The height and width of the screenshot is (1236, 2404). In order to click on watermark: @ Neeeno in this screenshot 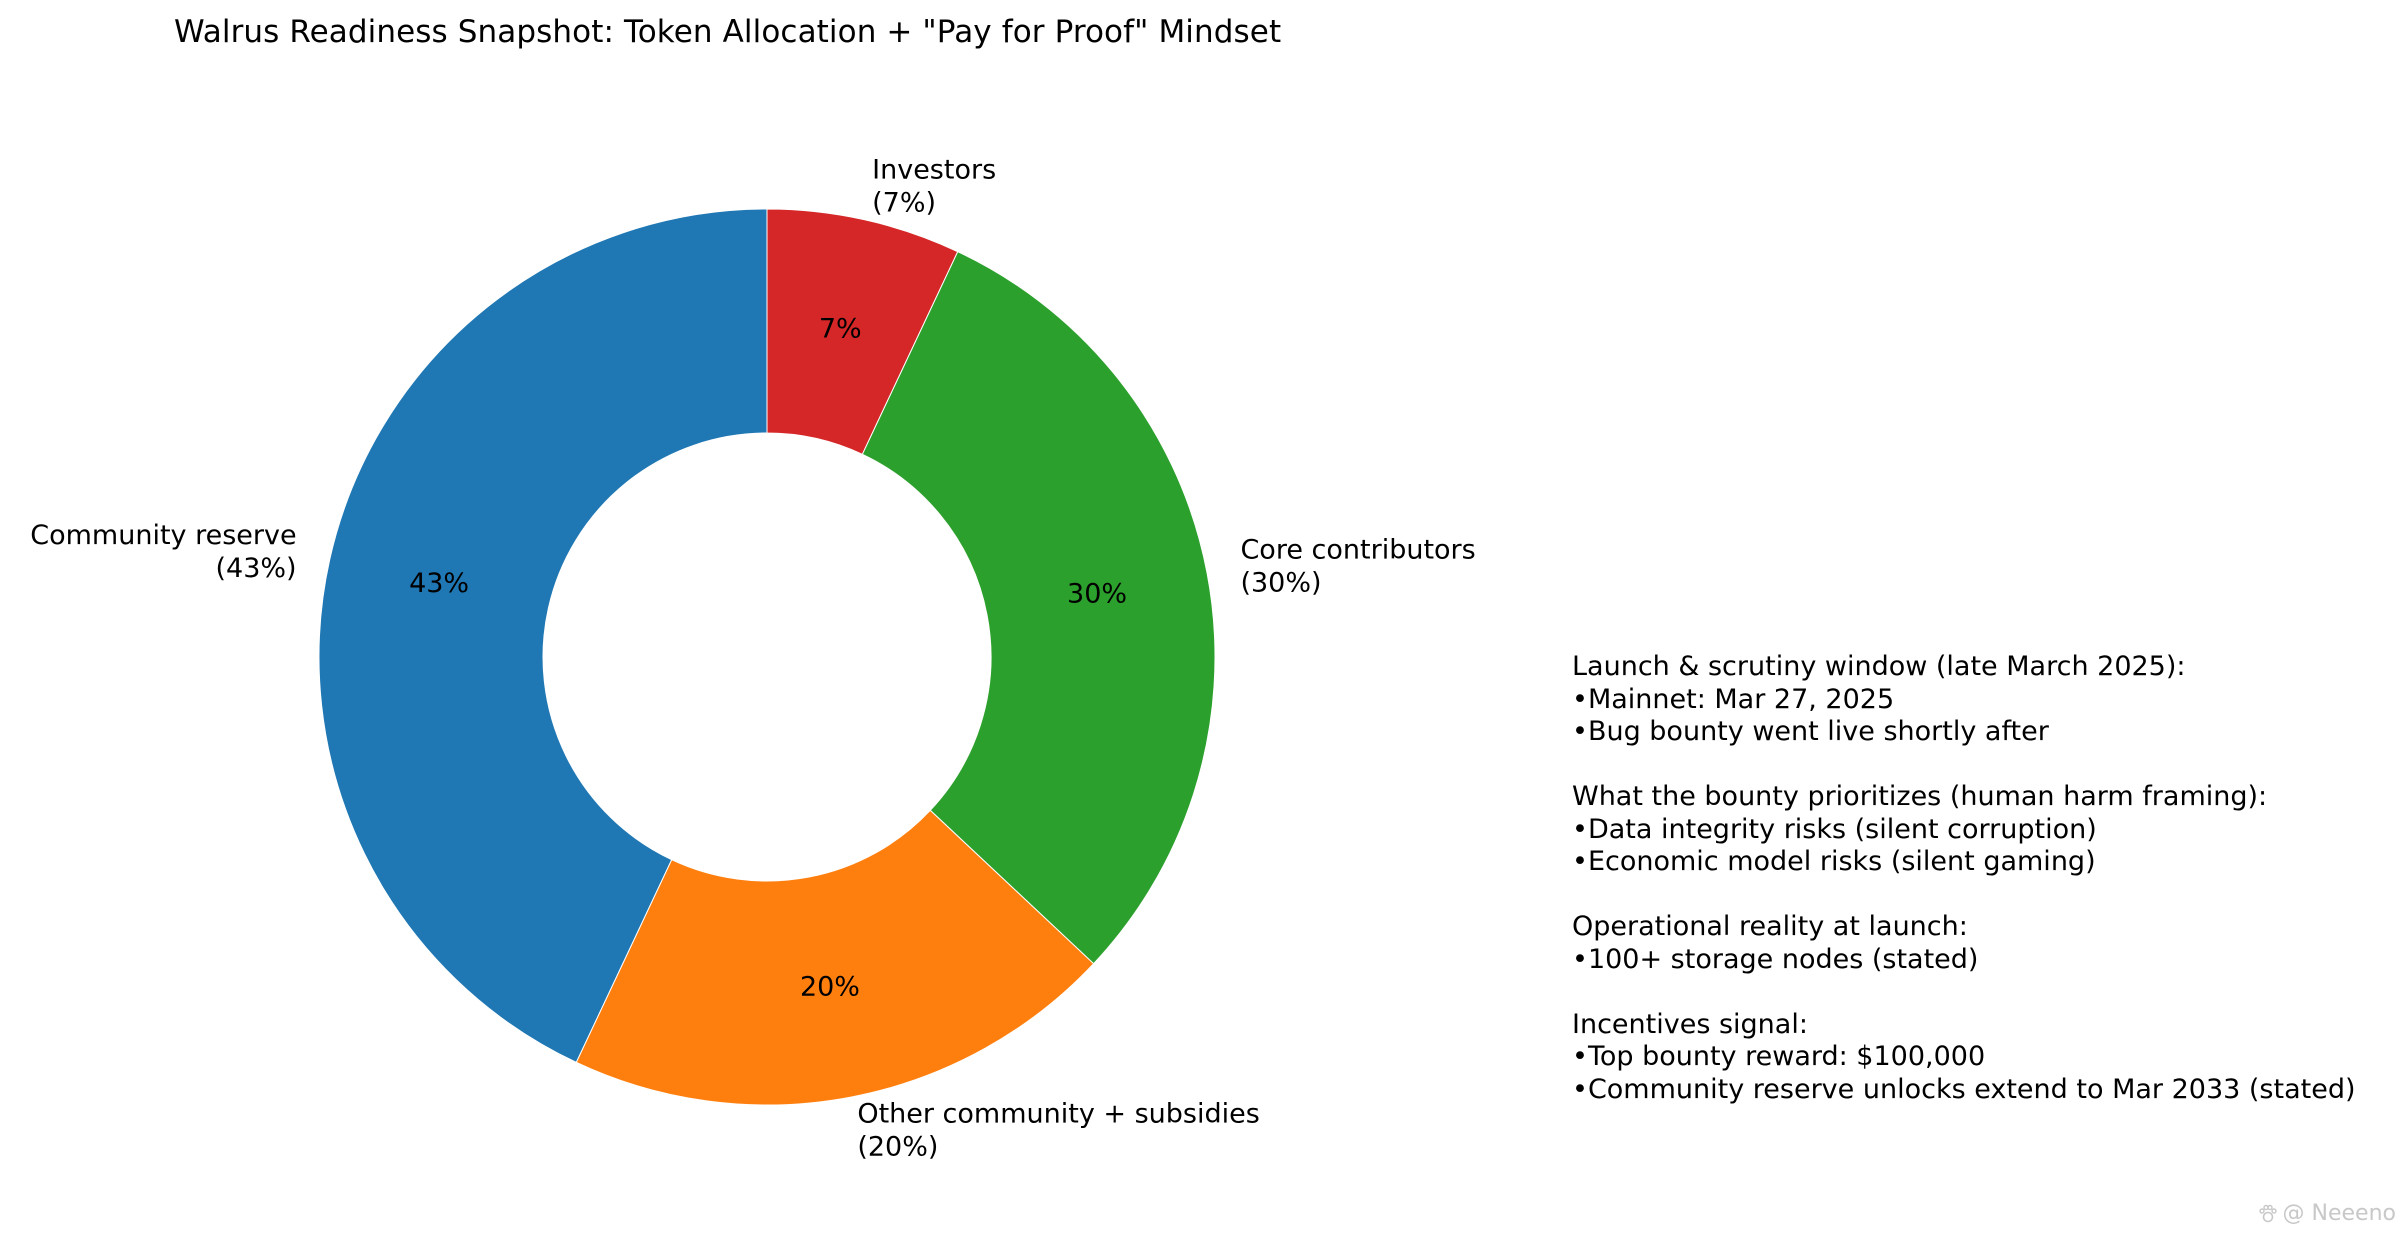, I will do `click(2326, 1213)`.